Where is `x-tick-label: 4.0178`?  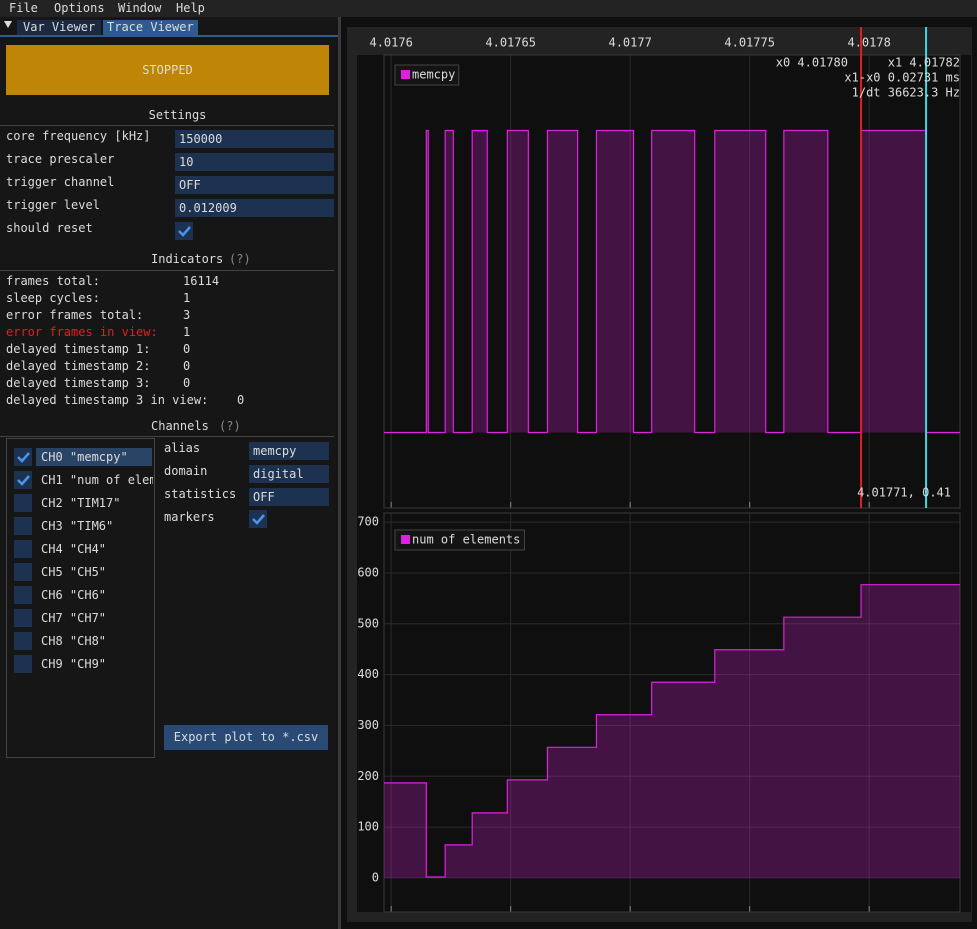
x-tick-label: 4.0178 is located at coordinates (868, 43).